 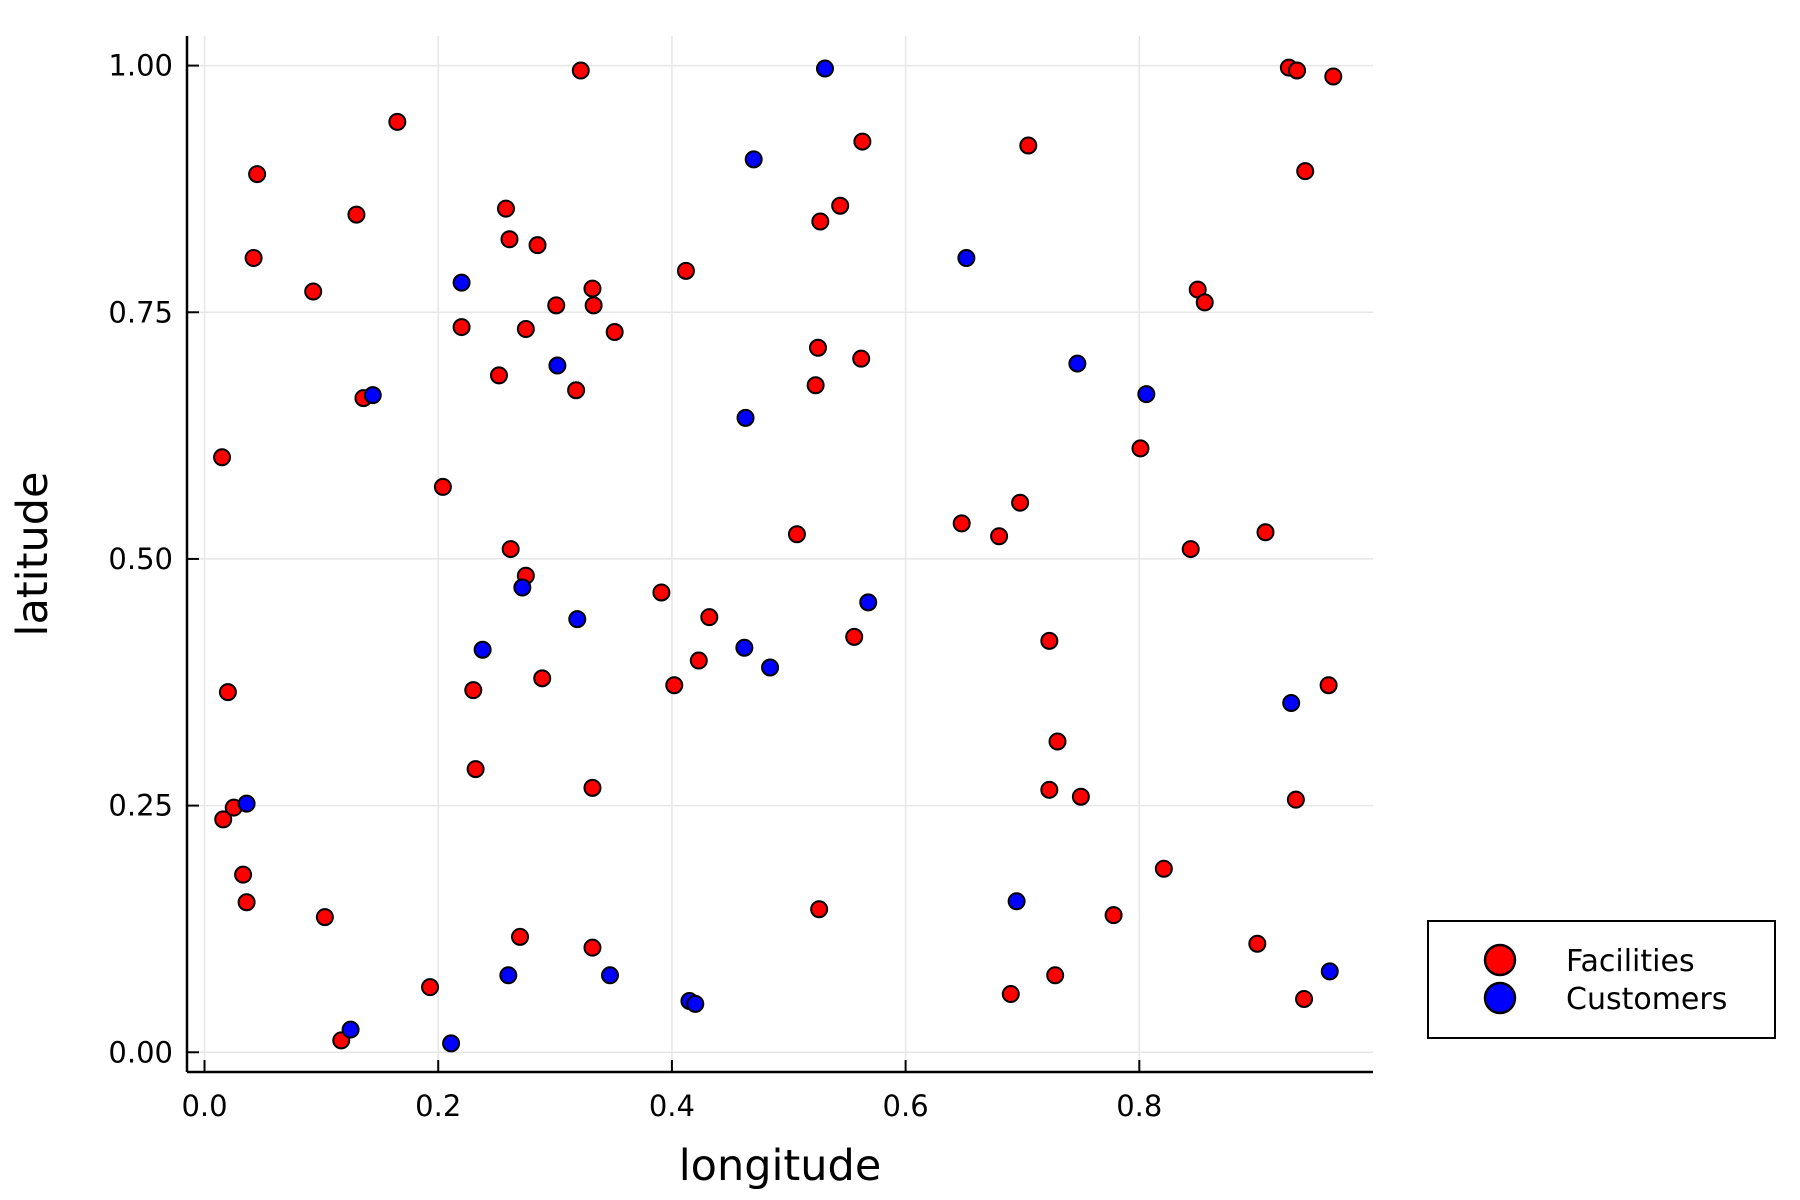 What do you see at coordinates (140, 66) in the screenshot?
I see `y-tick-label: 1.00` at bounding box center [140, 66].